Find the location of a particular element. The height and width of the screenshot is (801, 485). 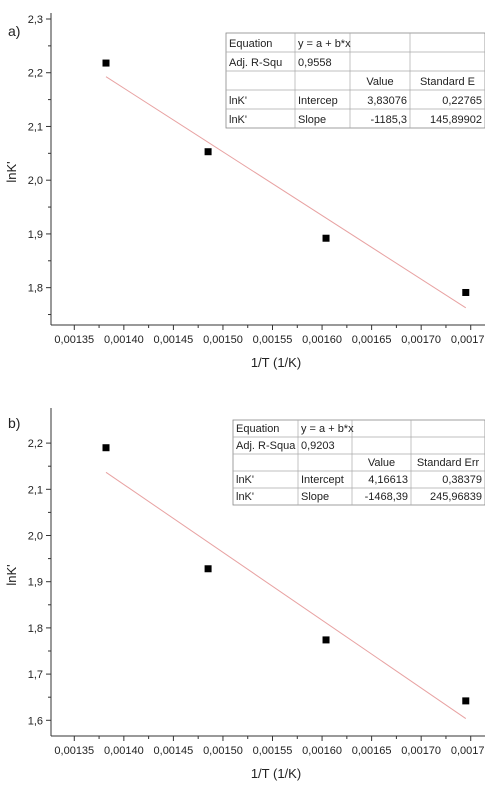

table-cell: Standard Err is located at coordinates (448, 463).